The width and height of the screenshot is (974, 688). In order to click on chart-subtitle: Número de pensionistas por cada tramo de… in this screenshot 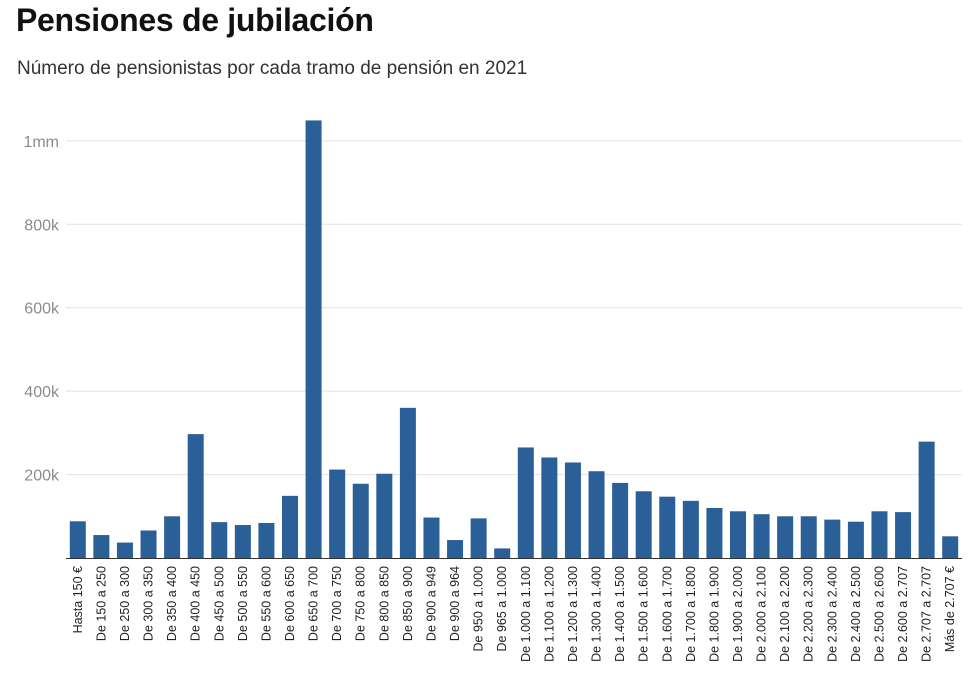, I will do `click(272, 68)`.